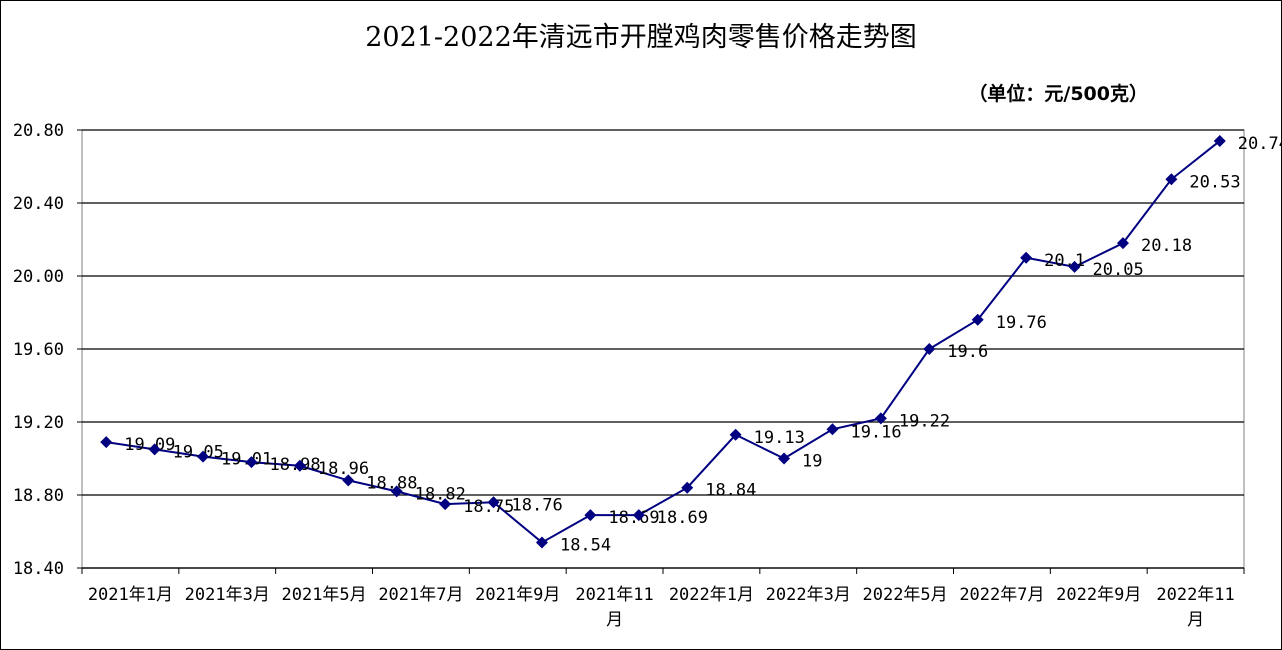 The height and width of the screenshot is (650, 1282). I want to click on y-tick-label: 19.60, so click(38, 350).